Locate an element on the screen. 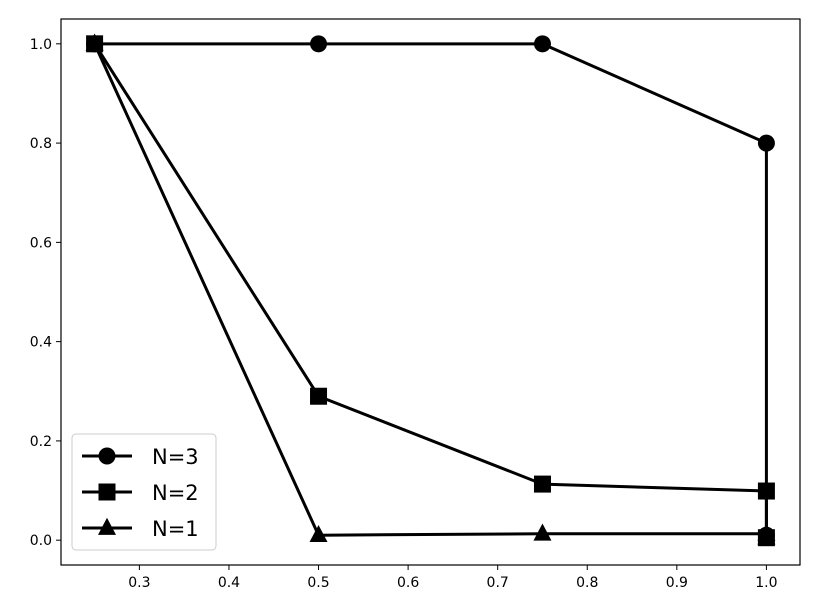 The height and width of the screenshot is (614, 819). y-axis: 0.0 0.2 0.4 0.6 0.8 1.0 is located at coordinates (45, 293).